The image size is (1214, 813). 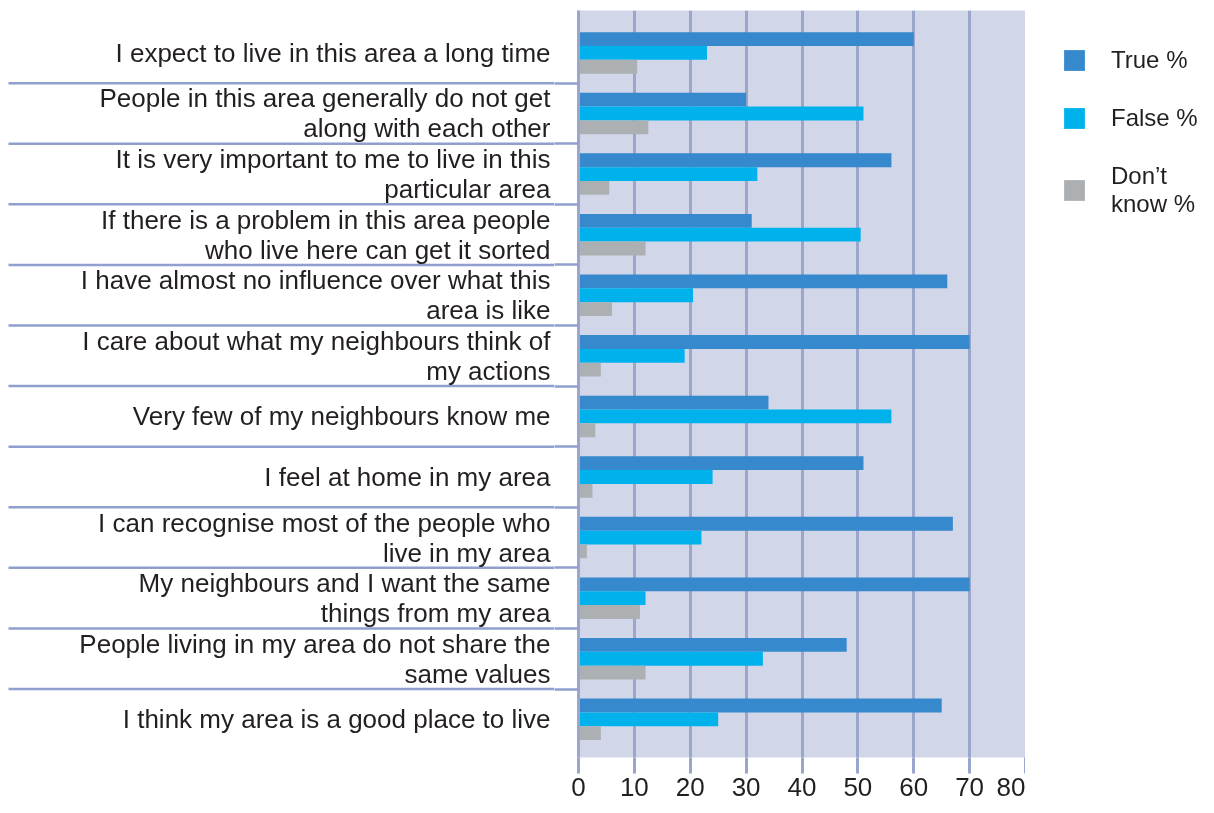 I want to click on legend-label: True %, so click(x=1149, y=60).